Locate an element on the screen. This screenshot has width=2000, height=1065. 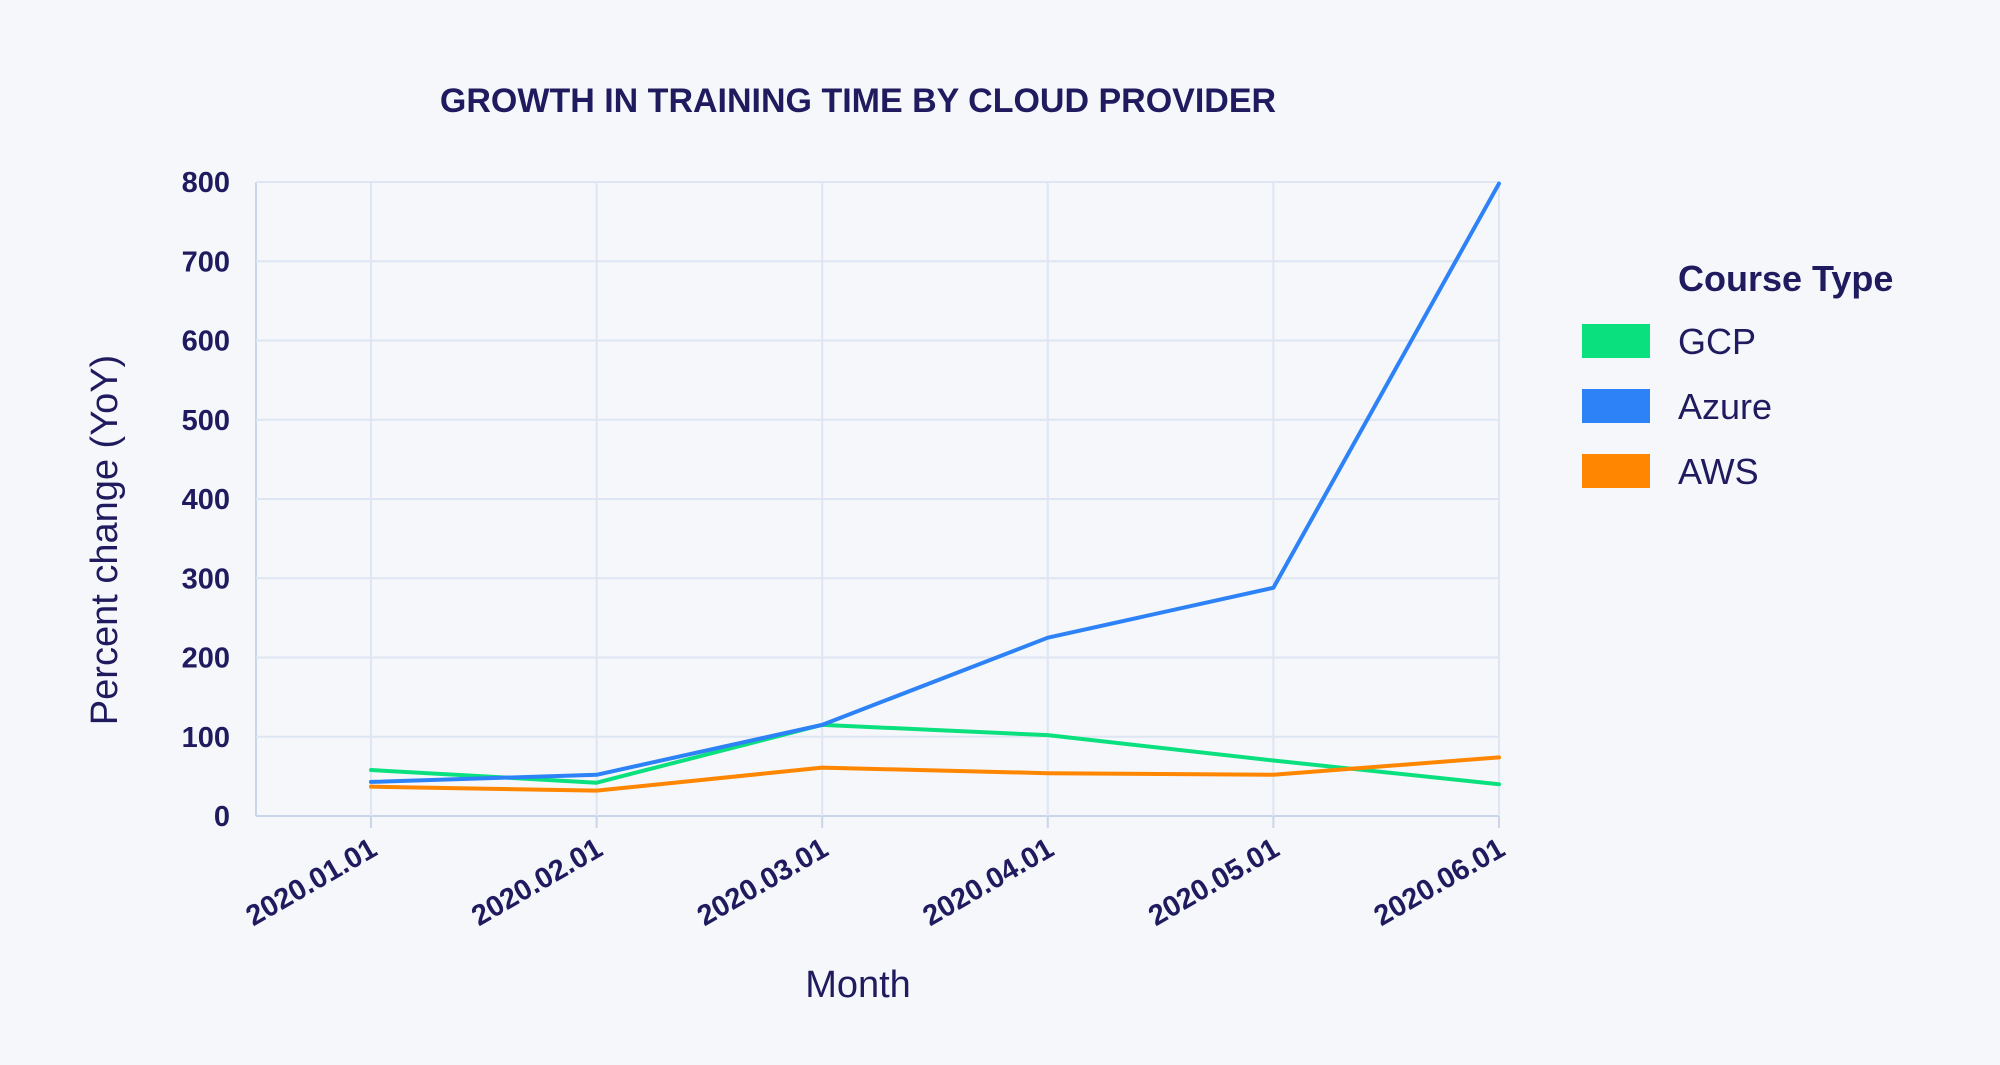
x-tick-label: 2020.03.01 is located at coordinates (763, 882).